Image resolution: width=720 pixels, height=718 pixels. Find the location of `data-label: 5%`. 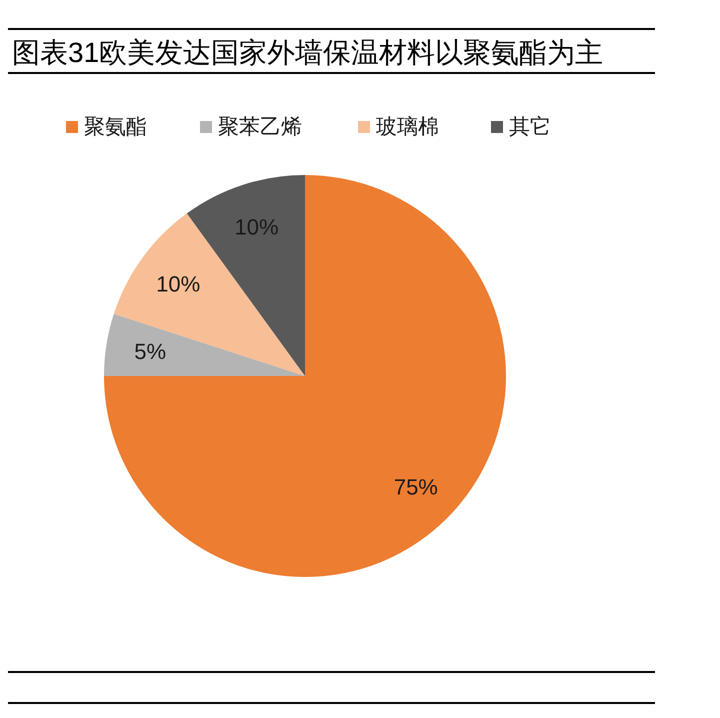

data-label: 5% is located at coordinates (150, 351).